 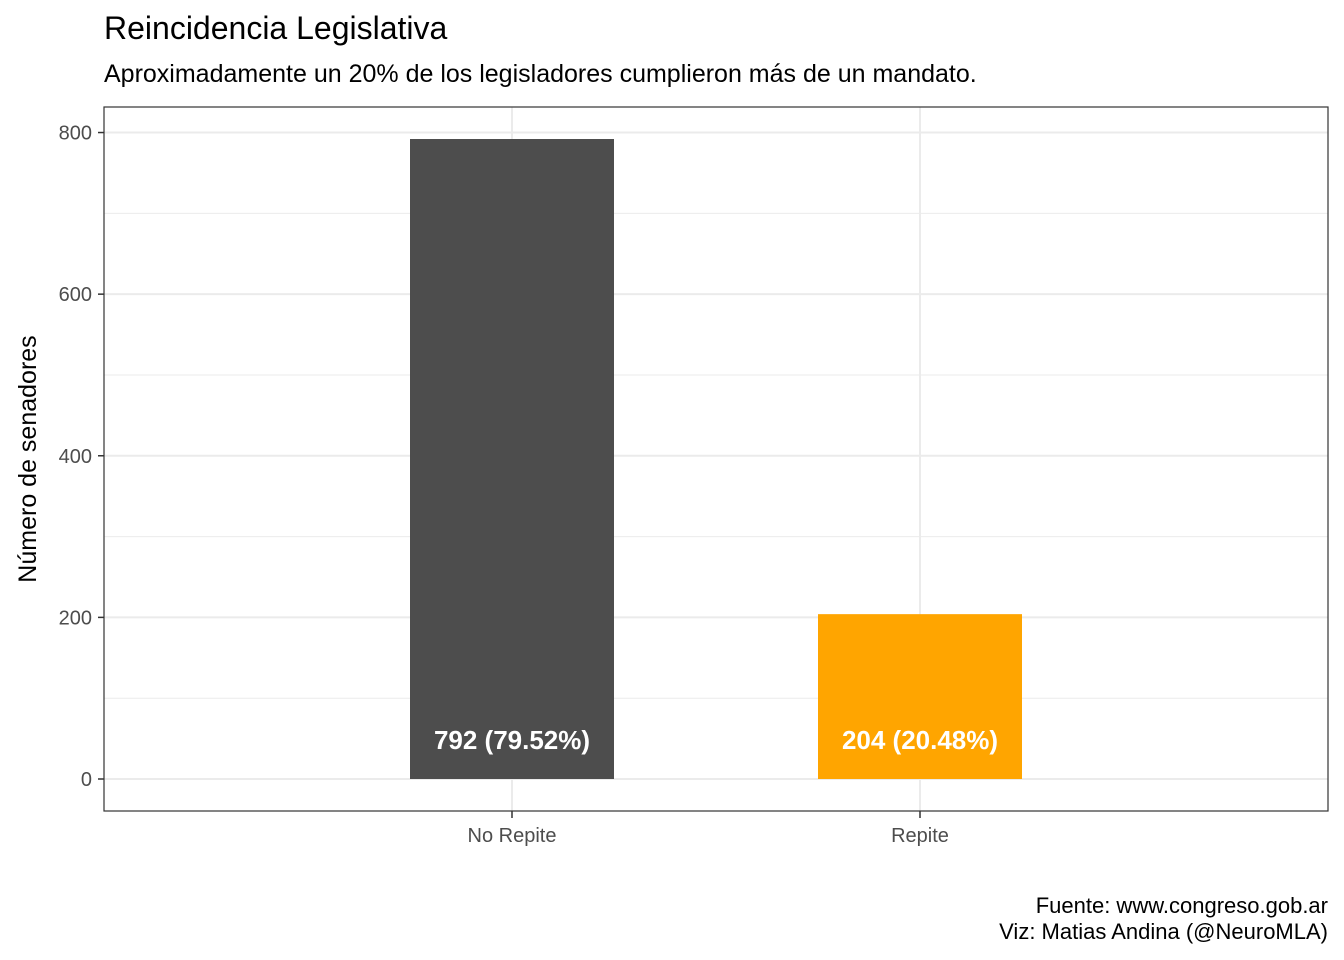 I want to click on y-axis-title: Número de senadores, so click(x=28, y=458).